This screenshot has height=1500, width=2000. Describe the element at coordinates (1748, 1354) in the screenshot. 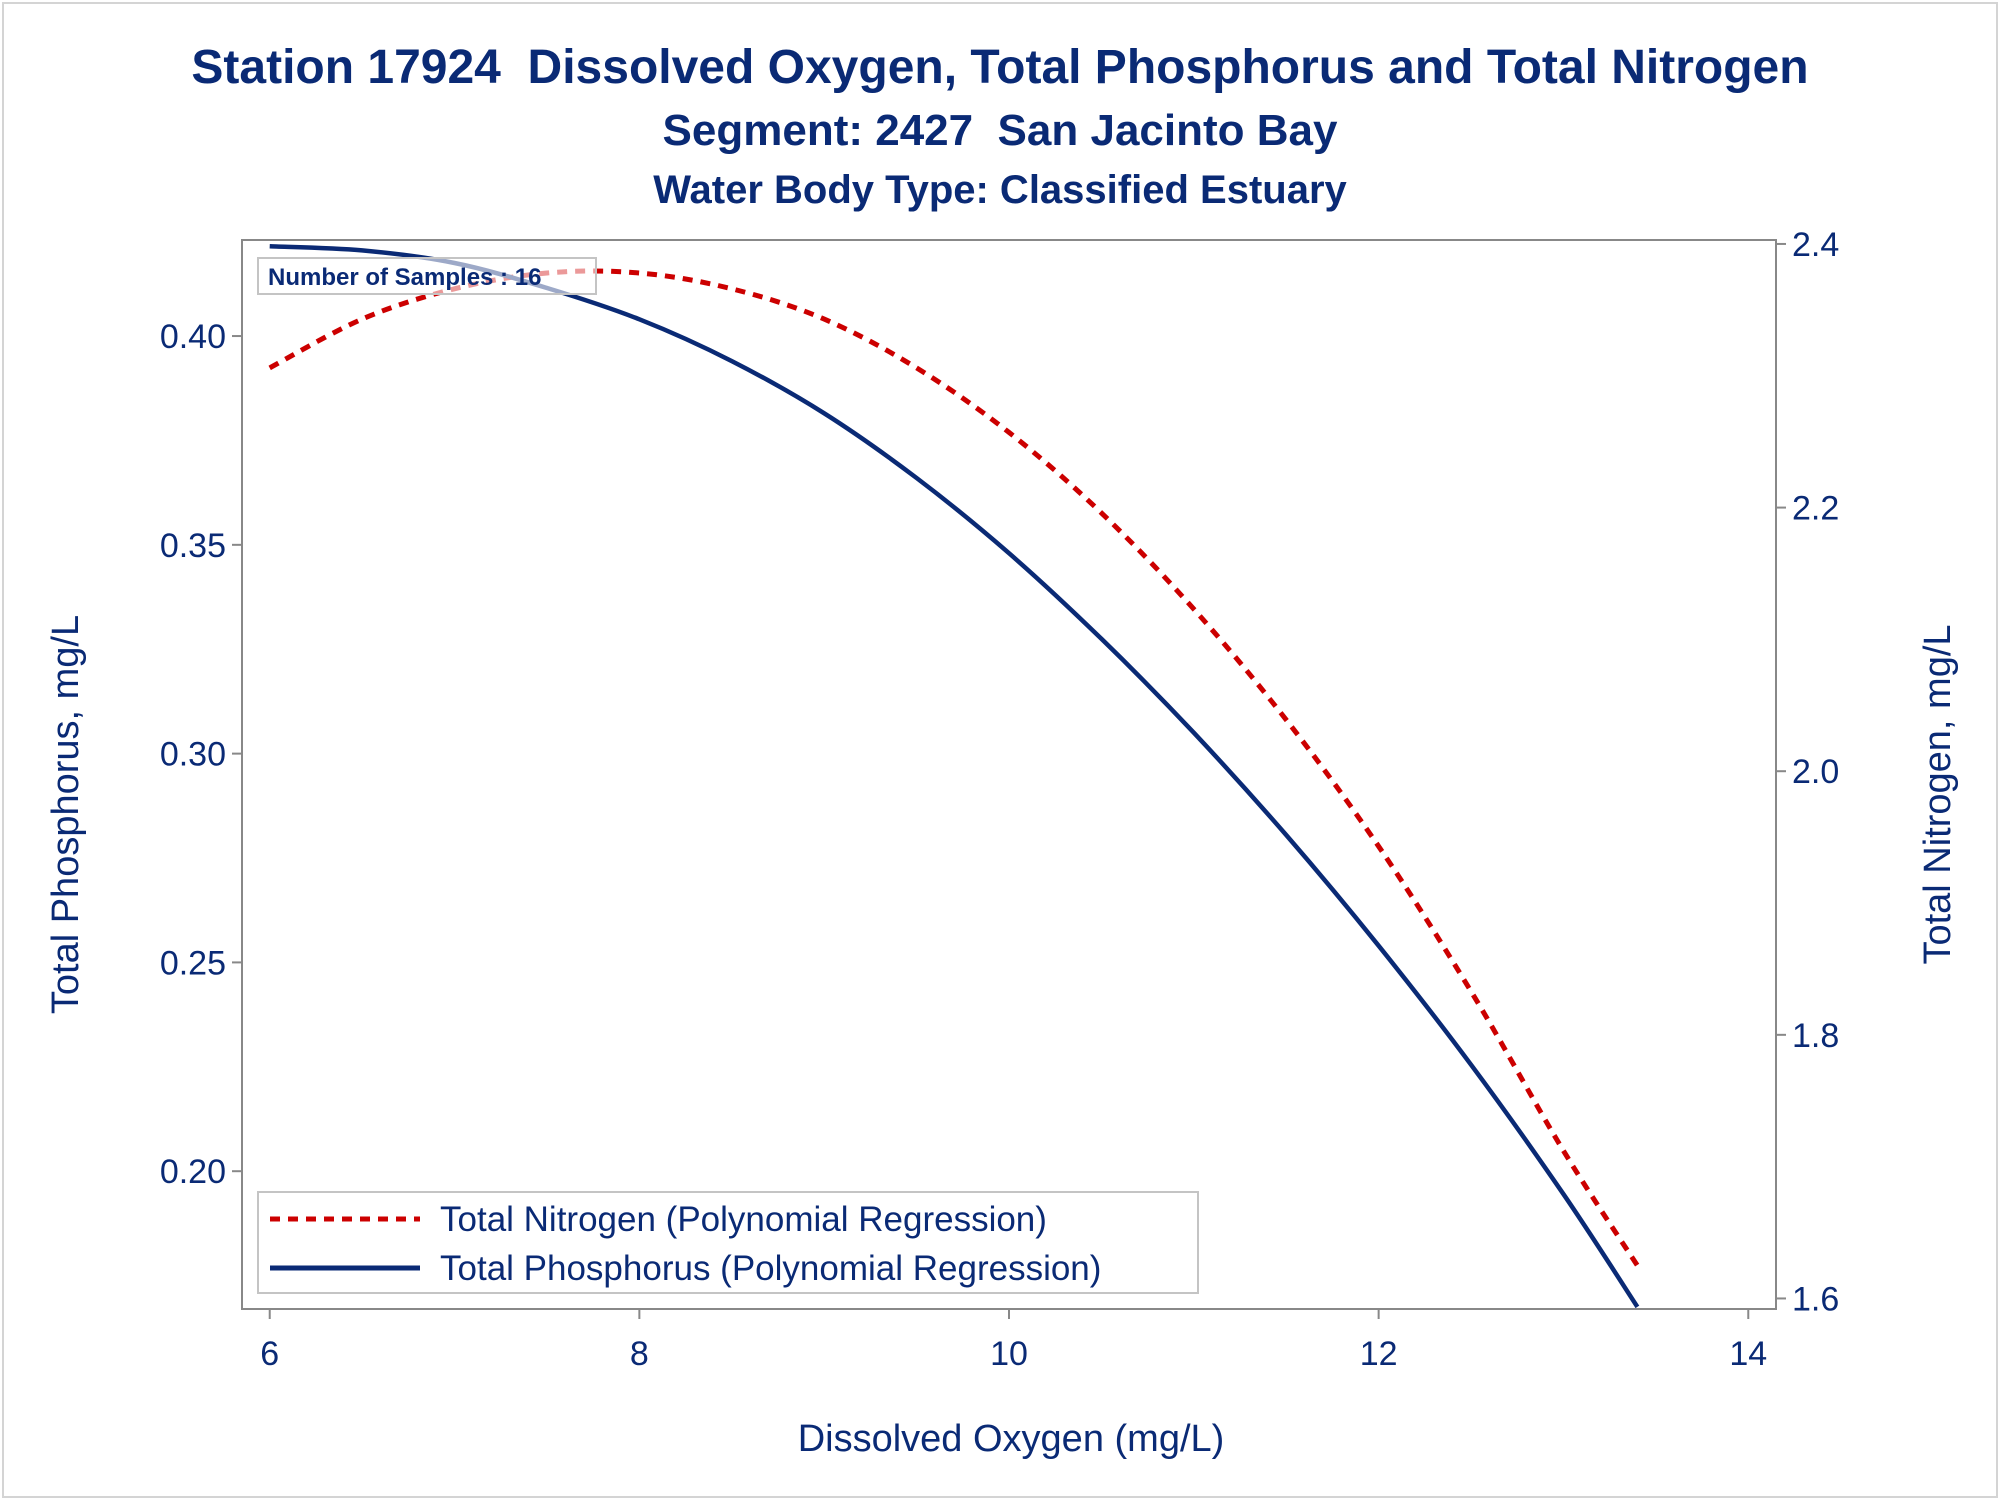

I see `x-tick-label: 14` at that location.